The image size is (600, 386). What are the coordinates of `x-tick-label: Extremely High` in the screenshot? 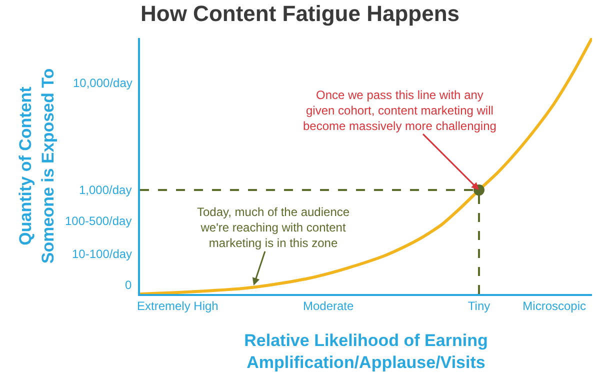 It's located at (177, 306).